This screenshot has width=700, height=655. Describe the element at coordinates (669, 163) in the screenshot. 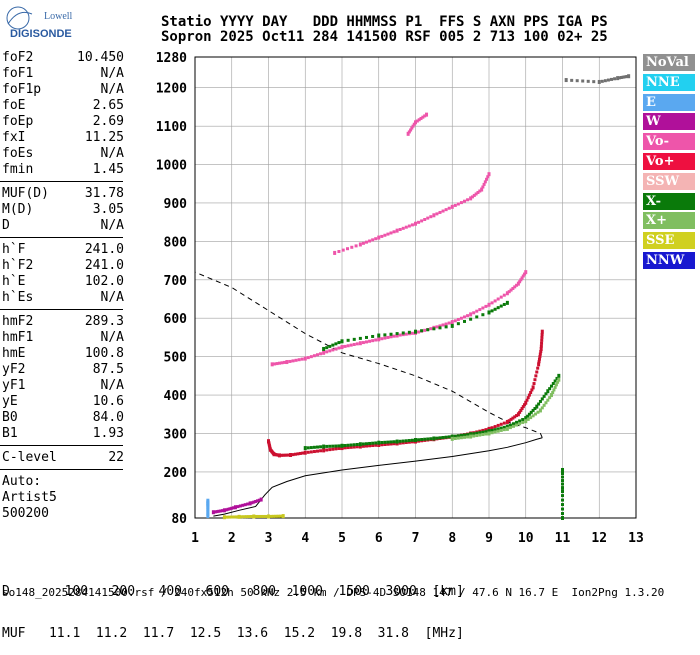

I see `legend: NoVal NNE E W Vo- Vo+ SSW X- X+ SSE NNW` at that location.